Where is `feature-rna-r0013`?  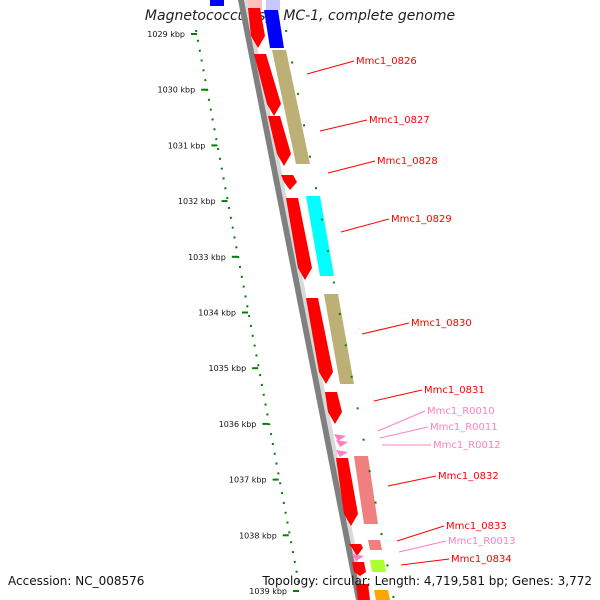
feature-rna-r0013 is located at coordinates (358, 557).